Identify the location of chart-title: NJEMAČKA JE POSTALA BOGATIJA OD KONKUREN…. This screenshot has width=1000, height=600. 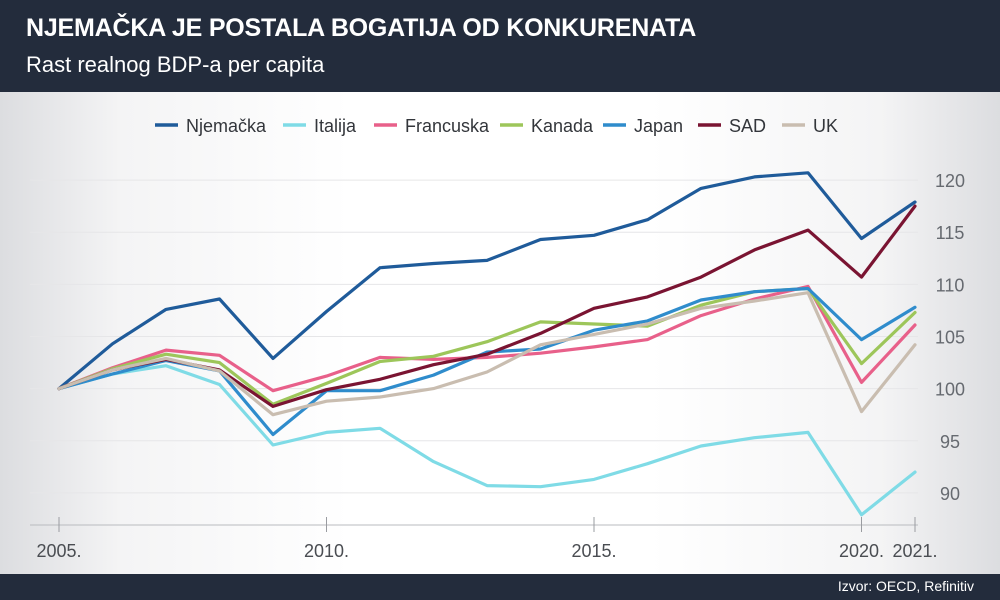
(361, 28).